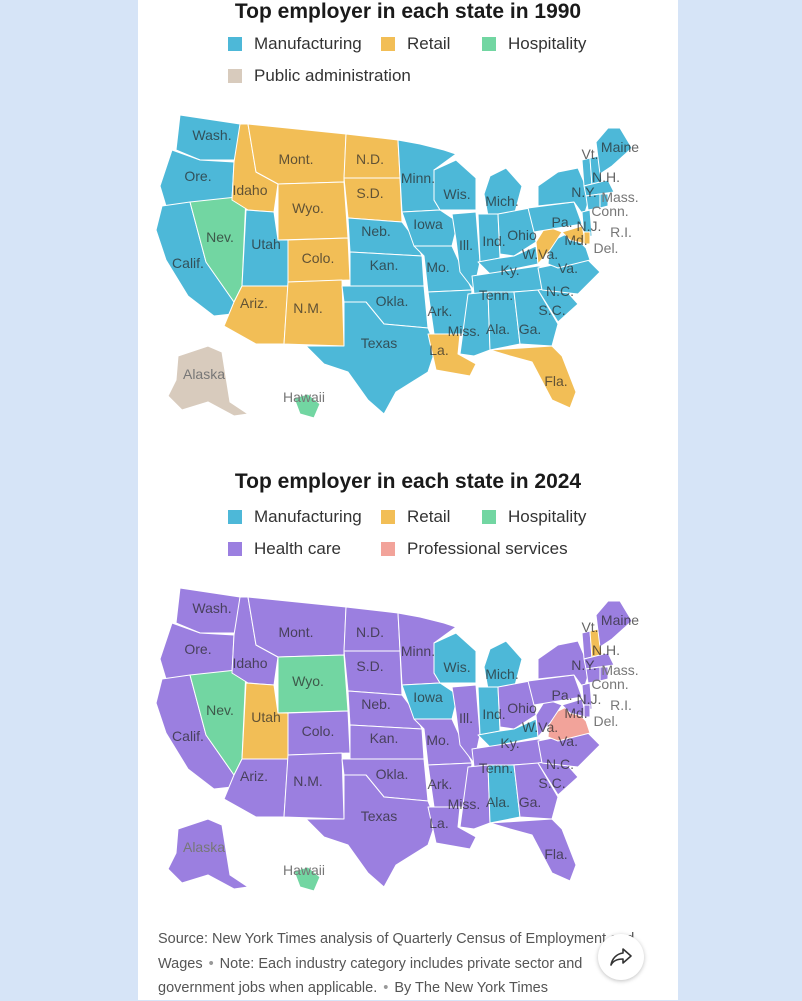  What do you see at coordinates (471, 988) in the screenshot?
I see `byline: By The New York Times` at bounding box center [471, 988].